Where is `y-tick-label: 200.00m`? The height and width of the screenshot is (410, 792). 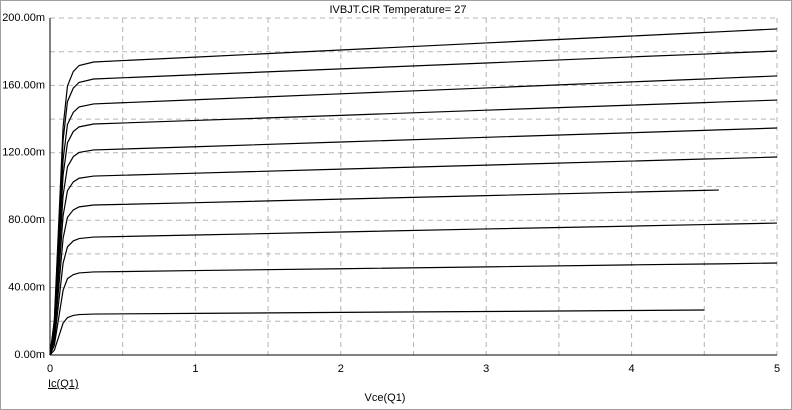
y-tick-label: 200.00m is located at coordinates (23, 18).